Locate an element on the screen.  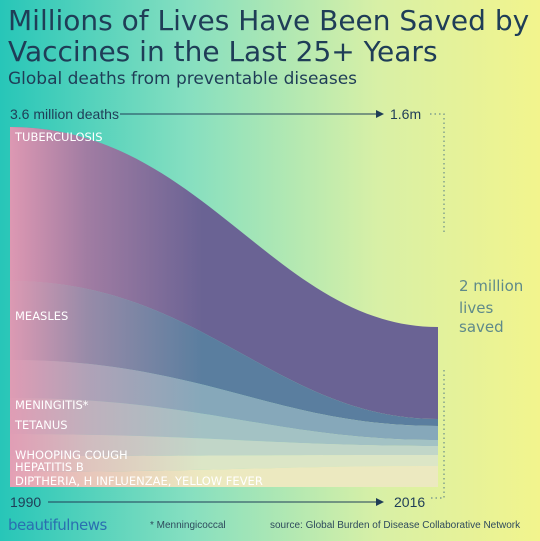
end-total-label: 1.6m is located at coordinates (405, 114).